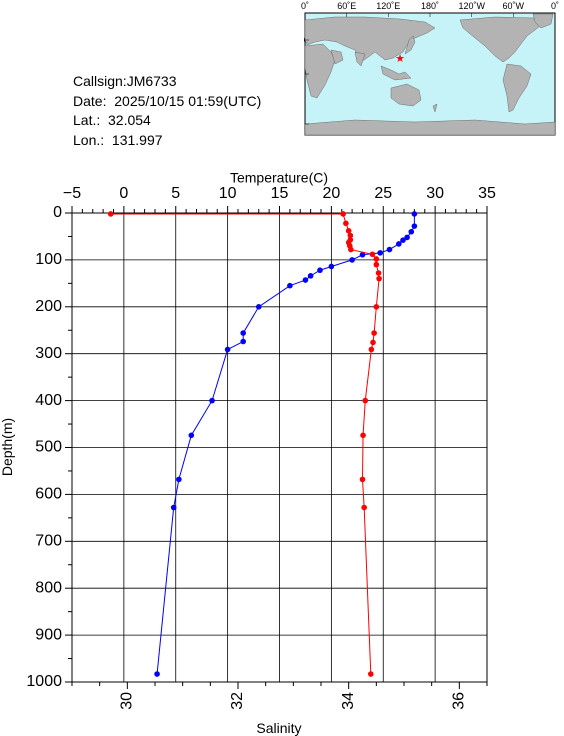 This screenshot has width=564, height=736. Describe the element at coordinates (514, 6) in the screenshot. I see `map-lon-label: 60˚W` at that location.